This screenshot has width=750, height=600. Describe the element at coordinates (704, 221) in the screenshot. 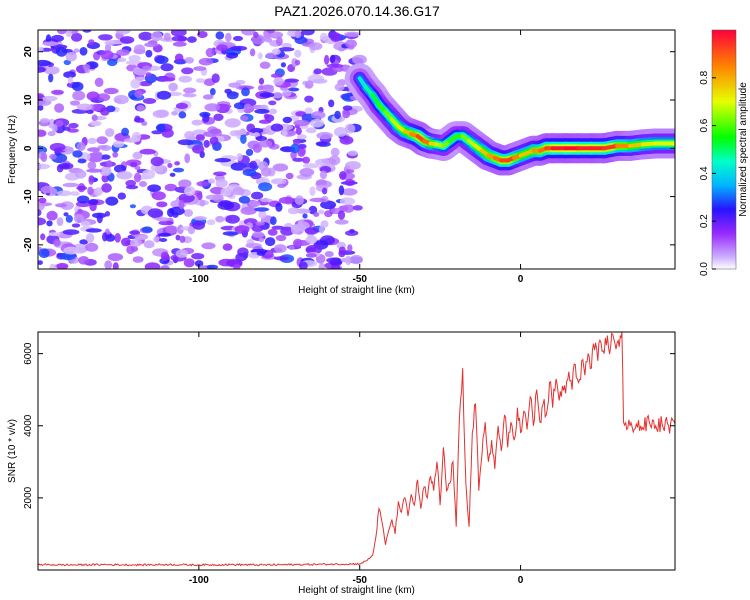

I see `colorbar-tick-label: 0.2` at that location.